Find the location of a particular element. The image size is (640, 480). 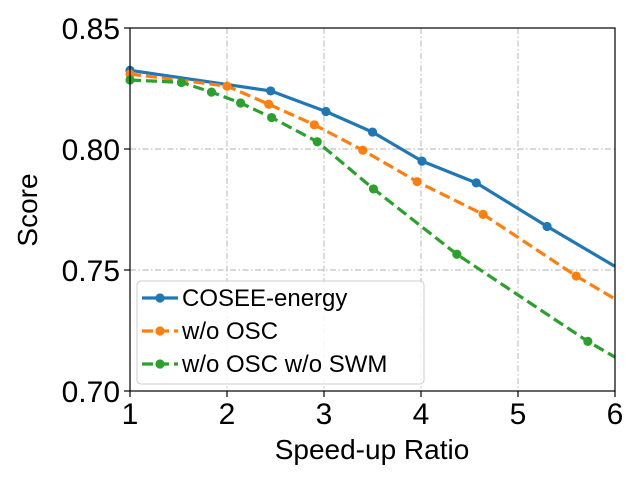

y-tick-label: 0.85 is located at coordinates (91, 29).